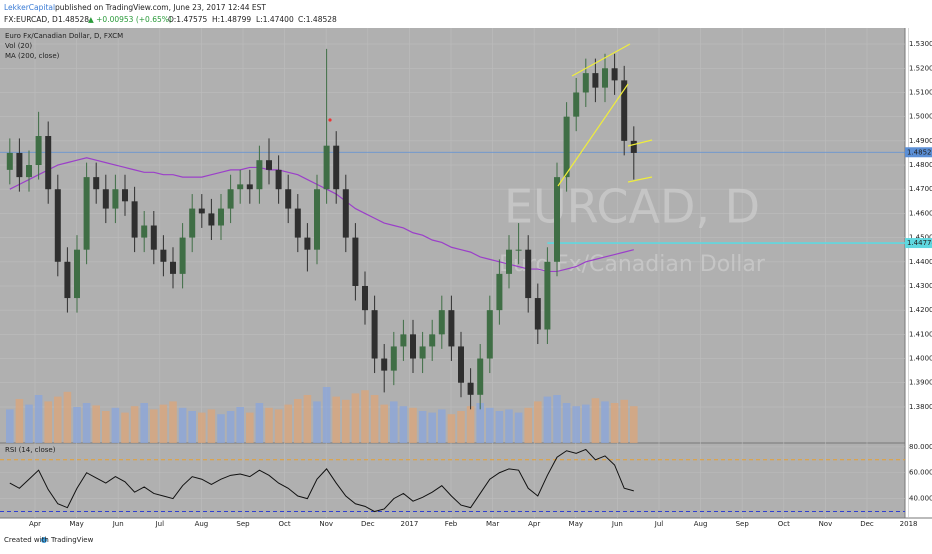  I want to click on change: ▲ +0.00953 (+0.65%), so click(130, 19).